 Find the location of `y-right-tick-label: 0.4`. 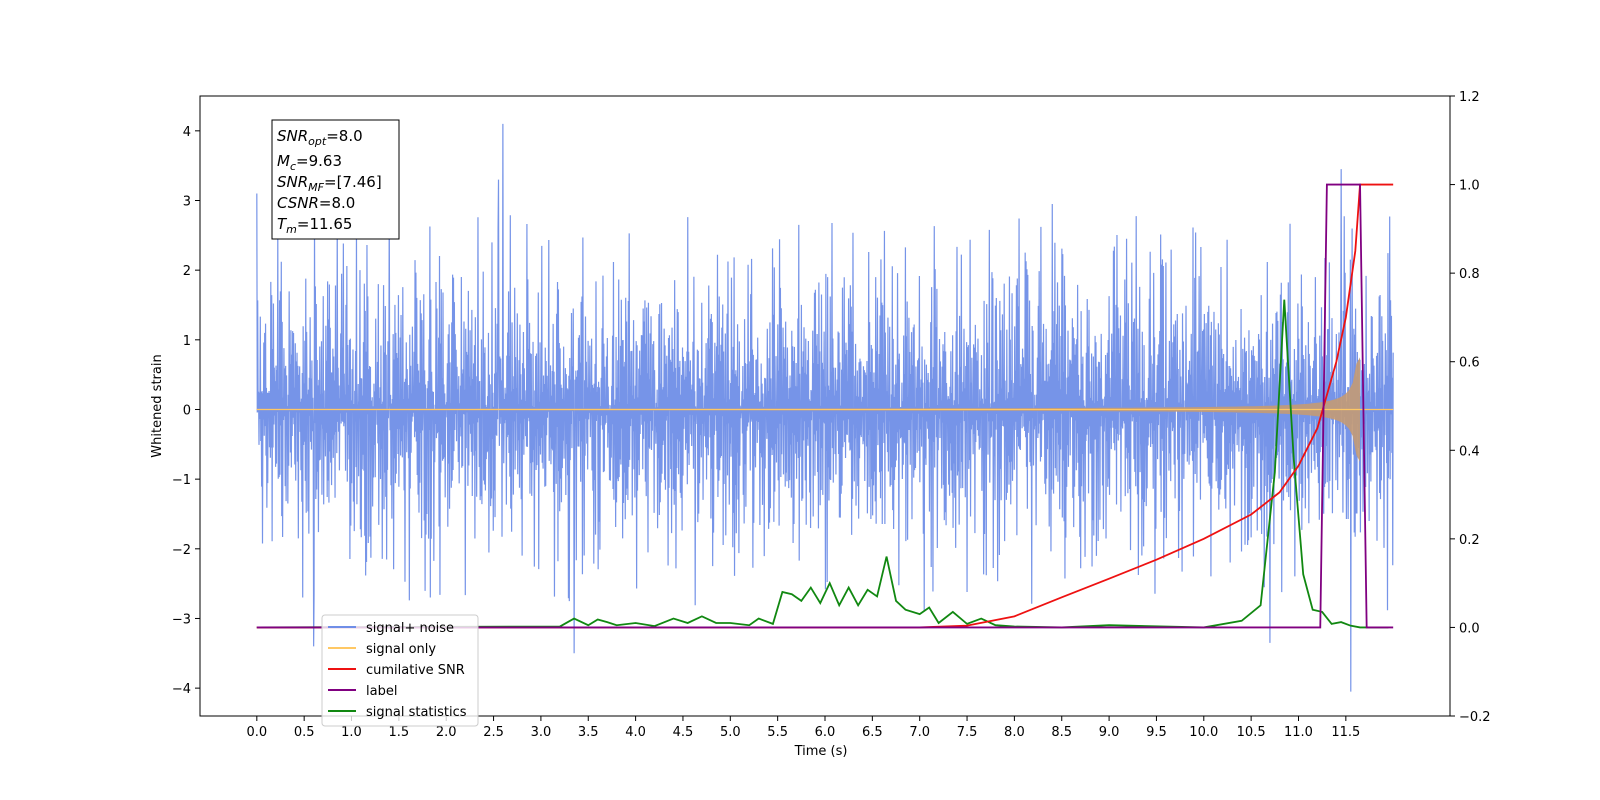

y-right-tick-label: 0.4 is located at coordinates (1469, 451).